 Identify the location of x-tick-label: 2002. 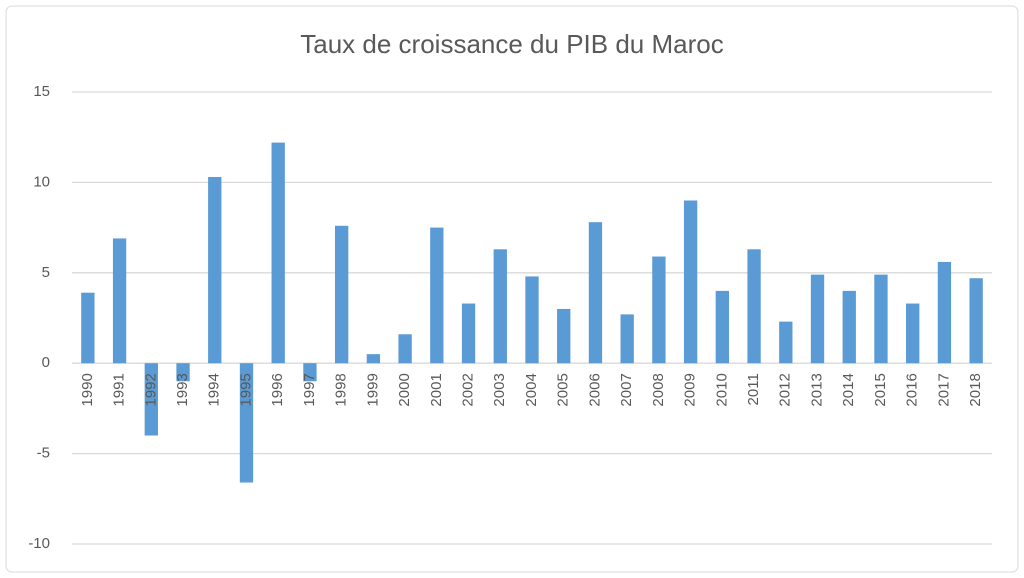
(468, 389).